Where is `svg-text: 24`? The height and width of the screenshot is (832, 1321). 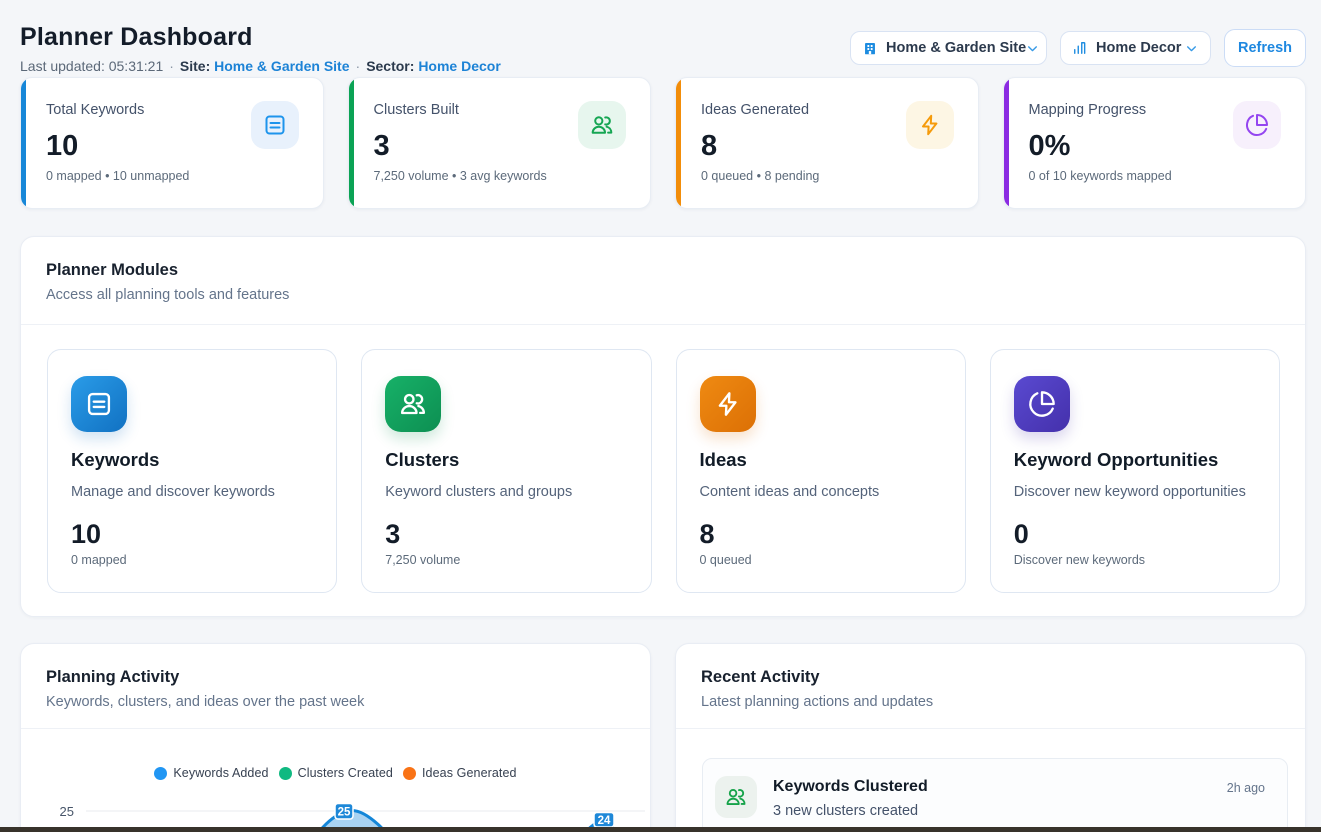 svg-text: 24 is located at coordinates (604, 821).